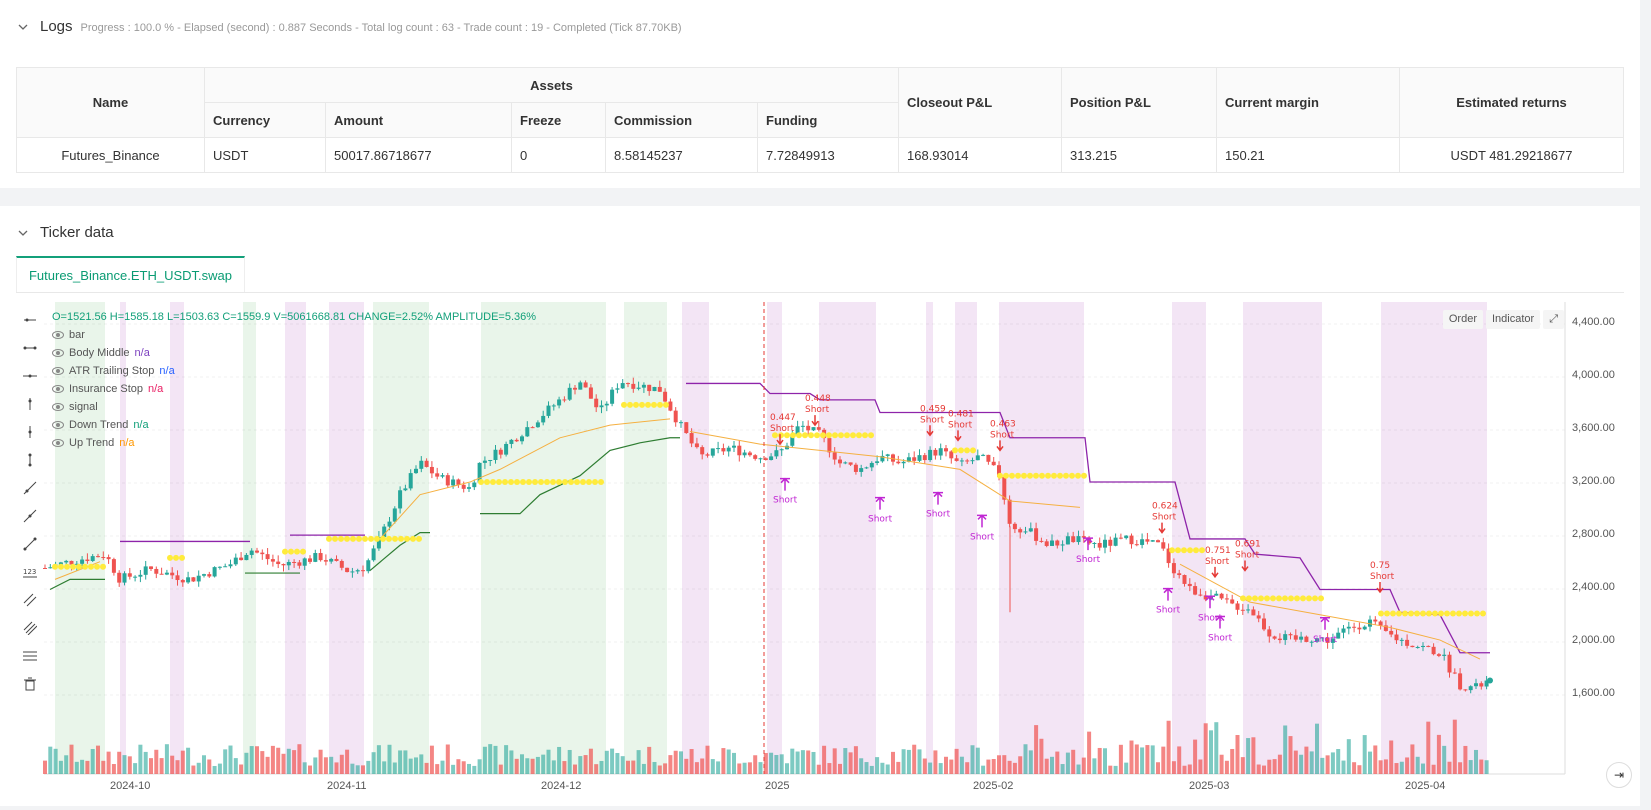 This screenshot has width=1651, height=810. I want to click on trend-line-icon, so click(30, 488).